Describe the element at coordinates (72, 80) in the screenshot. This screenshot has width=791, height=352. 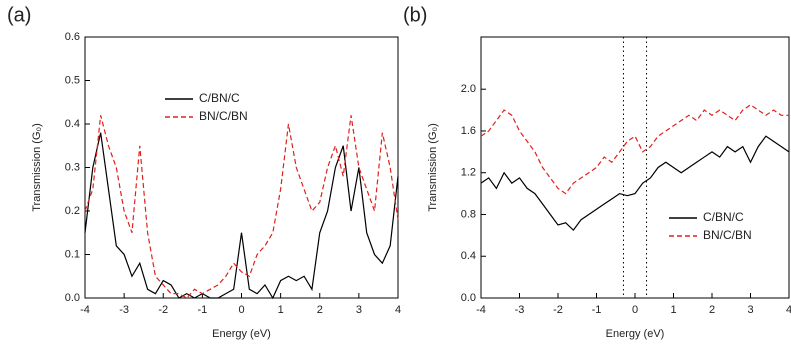
I see `y-tick-label: 0.5` at that location.